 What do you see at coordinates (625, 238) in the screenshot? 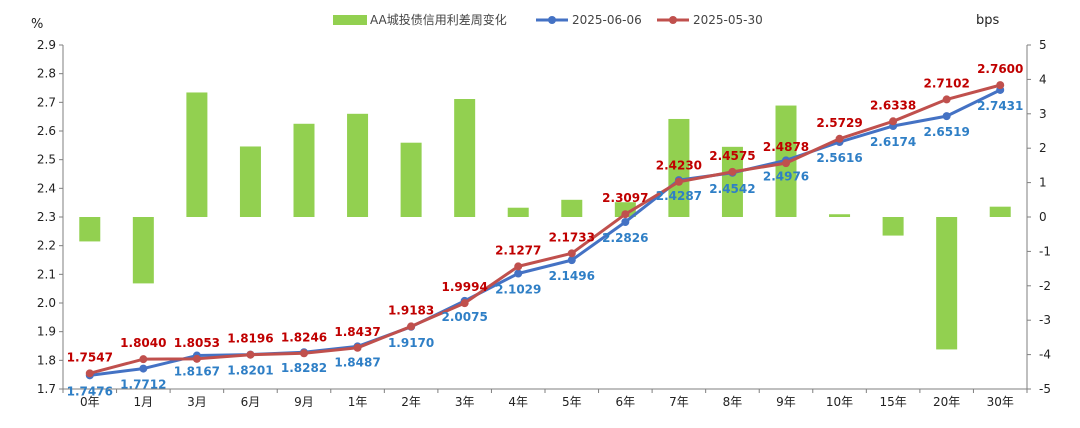
I see `label-2025-06-06: 2.2826` at bounding box center [625, 238].